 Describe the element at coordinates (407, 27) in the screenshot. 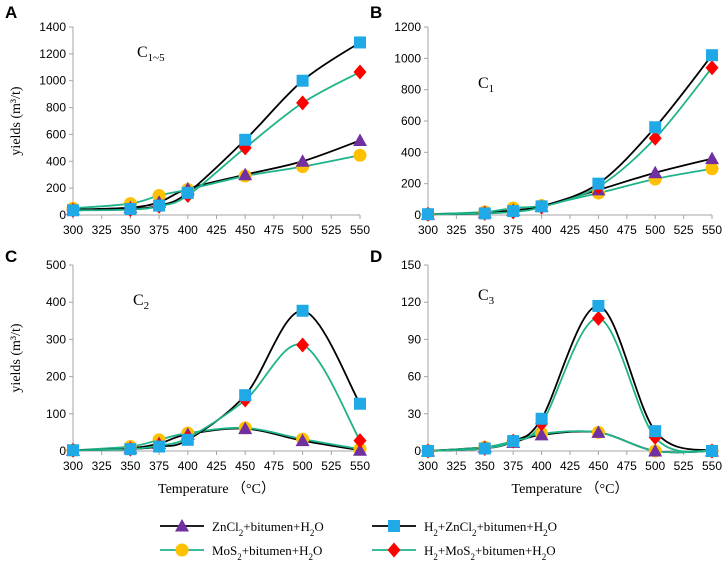

I see `y-tick-label: 1200` at that location.